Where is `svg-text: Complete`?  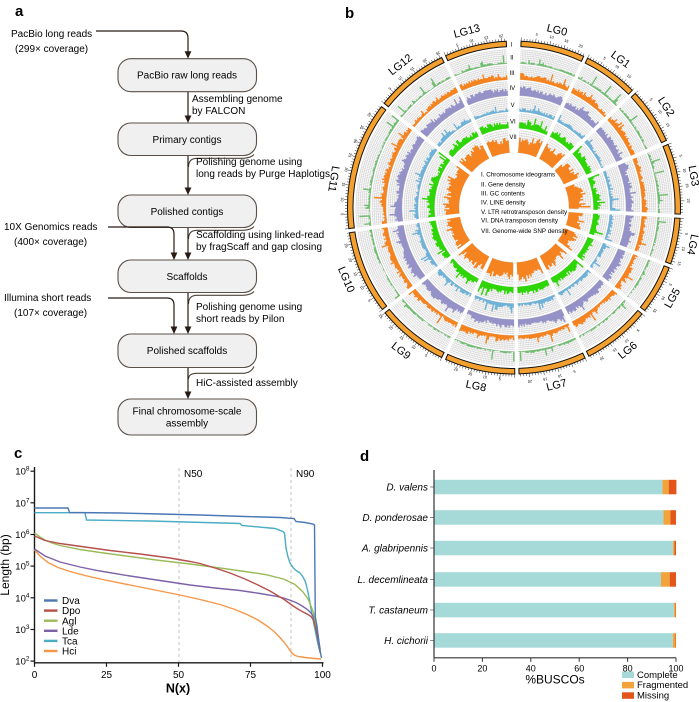
svg-text: Complete is located at coordinates (657, 675).